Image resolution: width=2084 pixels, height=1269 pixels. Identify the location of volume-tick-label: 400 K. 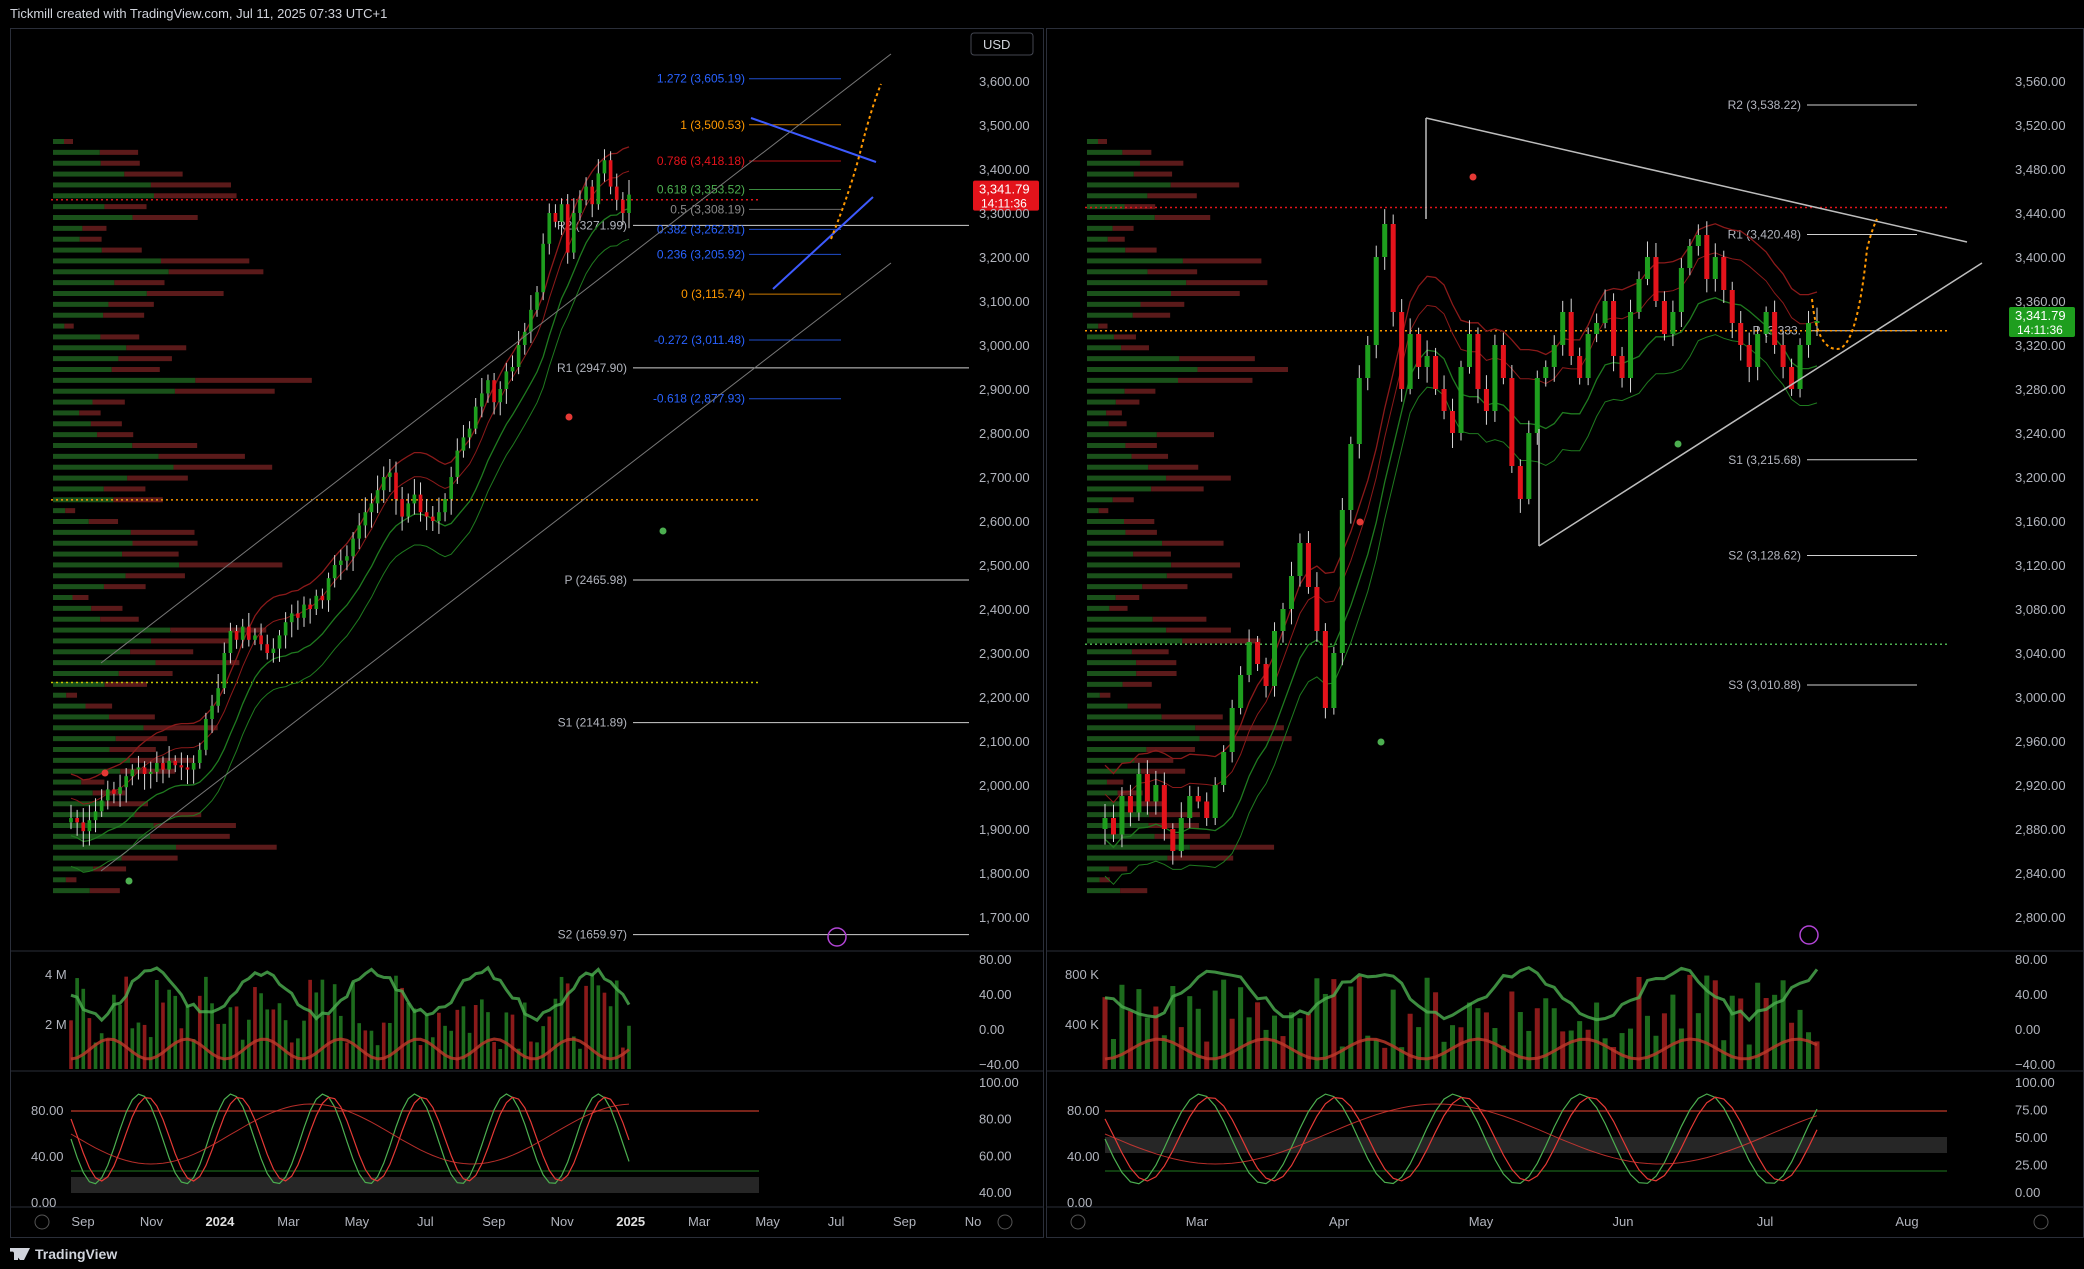
(1082, 1024).